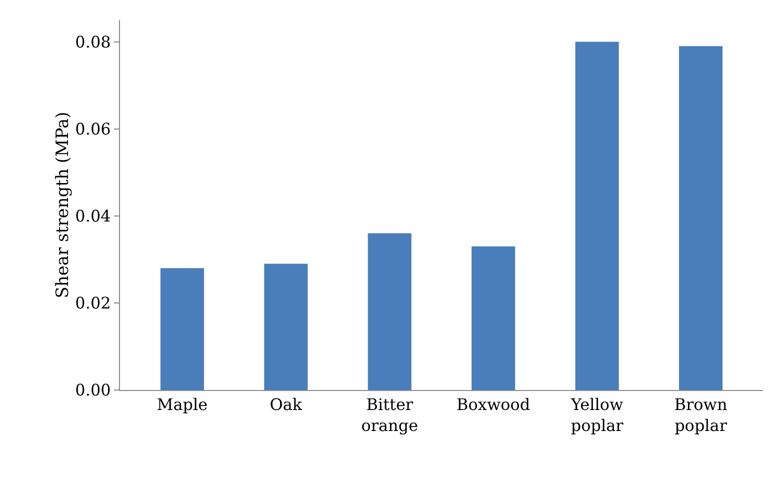  I want to click on x-tick-label: Oak, so click(286, 404).